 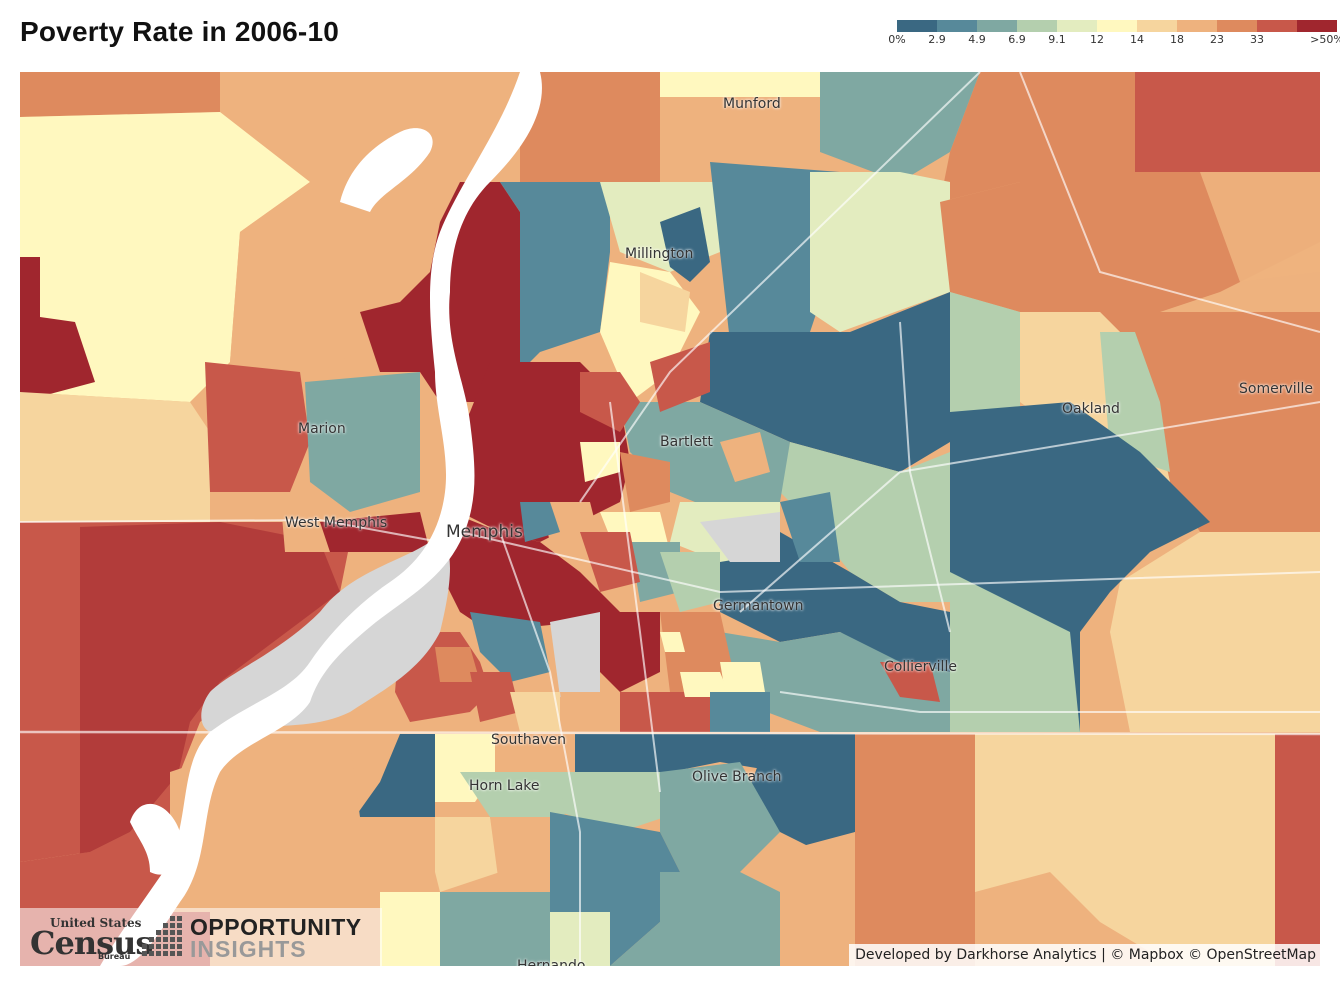 What do you see at coordinates (1257, 39) in the screenshot?
I see `legend-tick-label: 33` at bounding box center [1257, 39].